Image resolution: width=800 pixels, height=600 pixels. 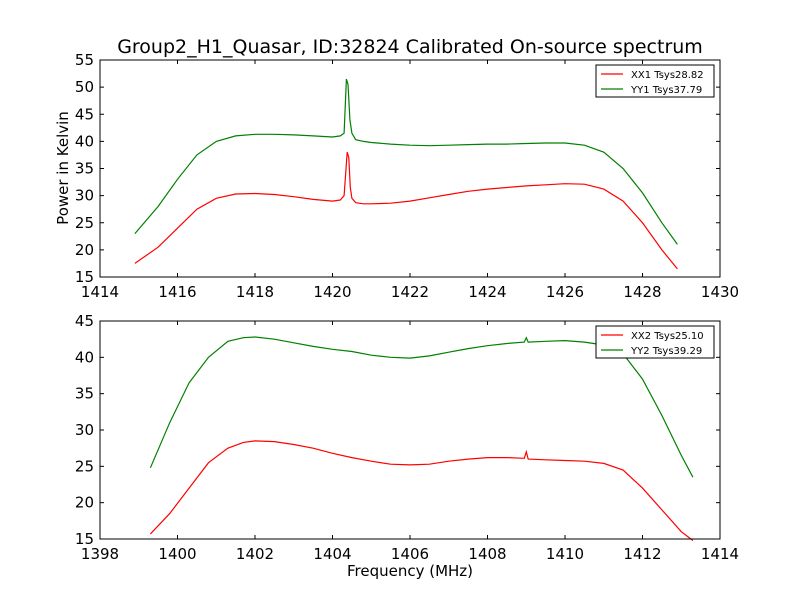 I want to click on x-tick-label: 1408, so click(x=487, y=554).